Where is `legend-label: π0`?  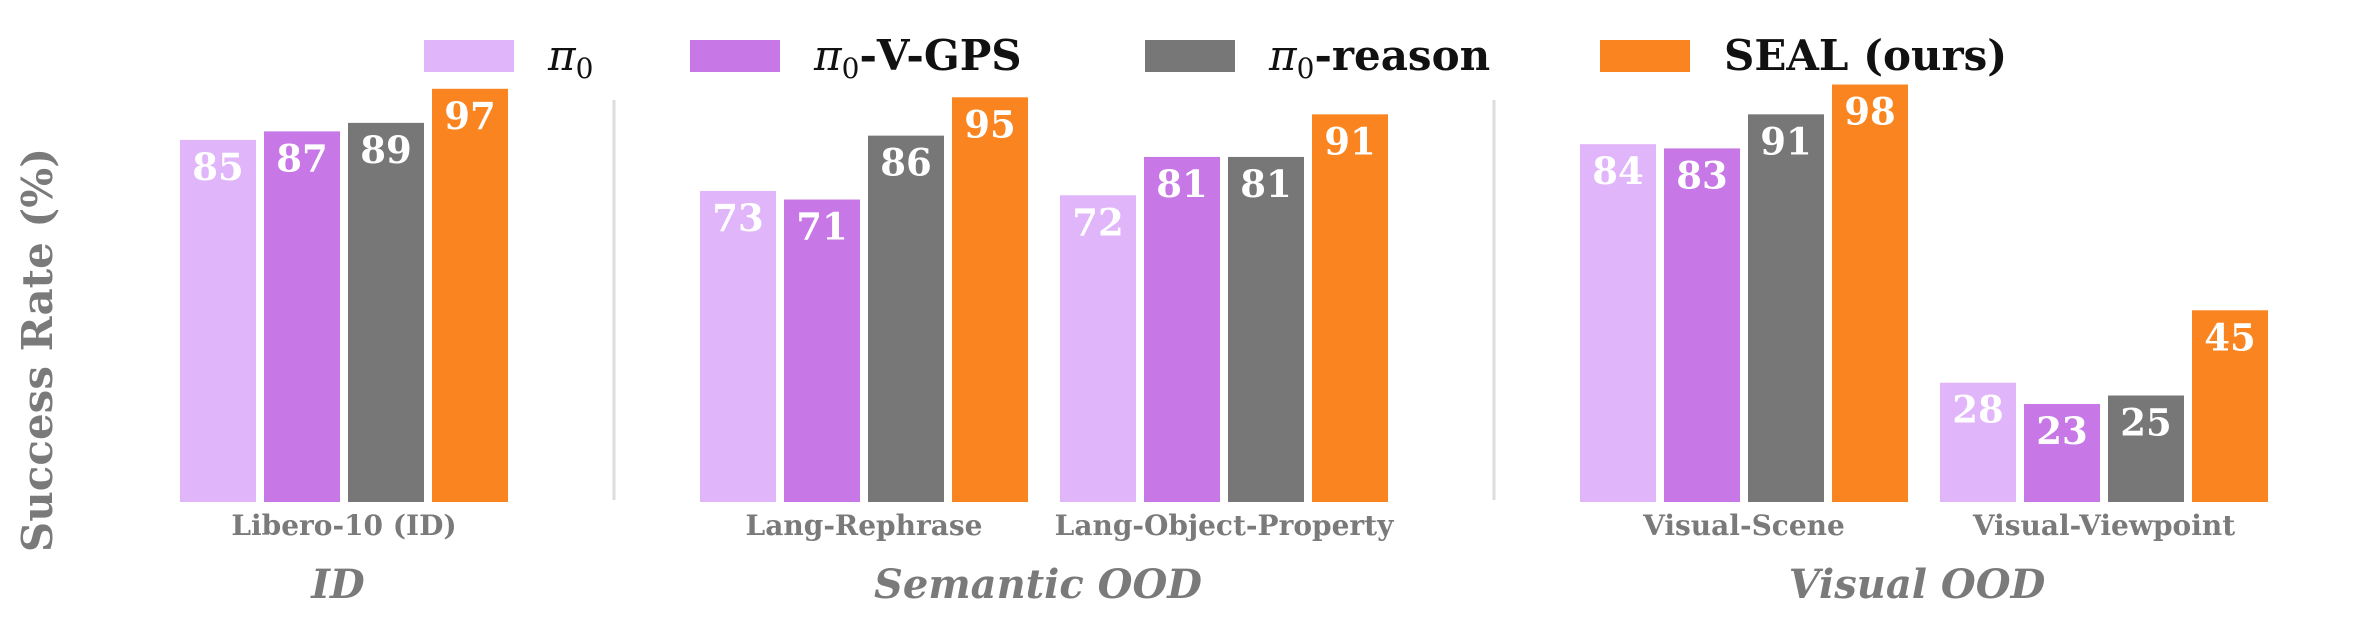 legend-label: π0 is located at coordinates (570, 58).